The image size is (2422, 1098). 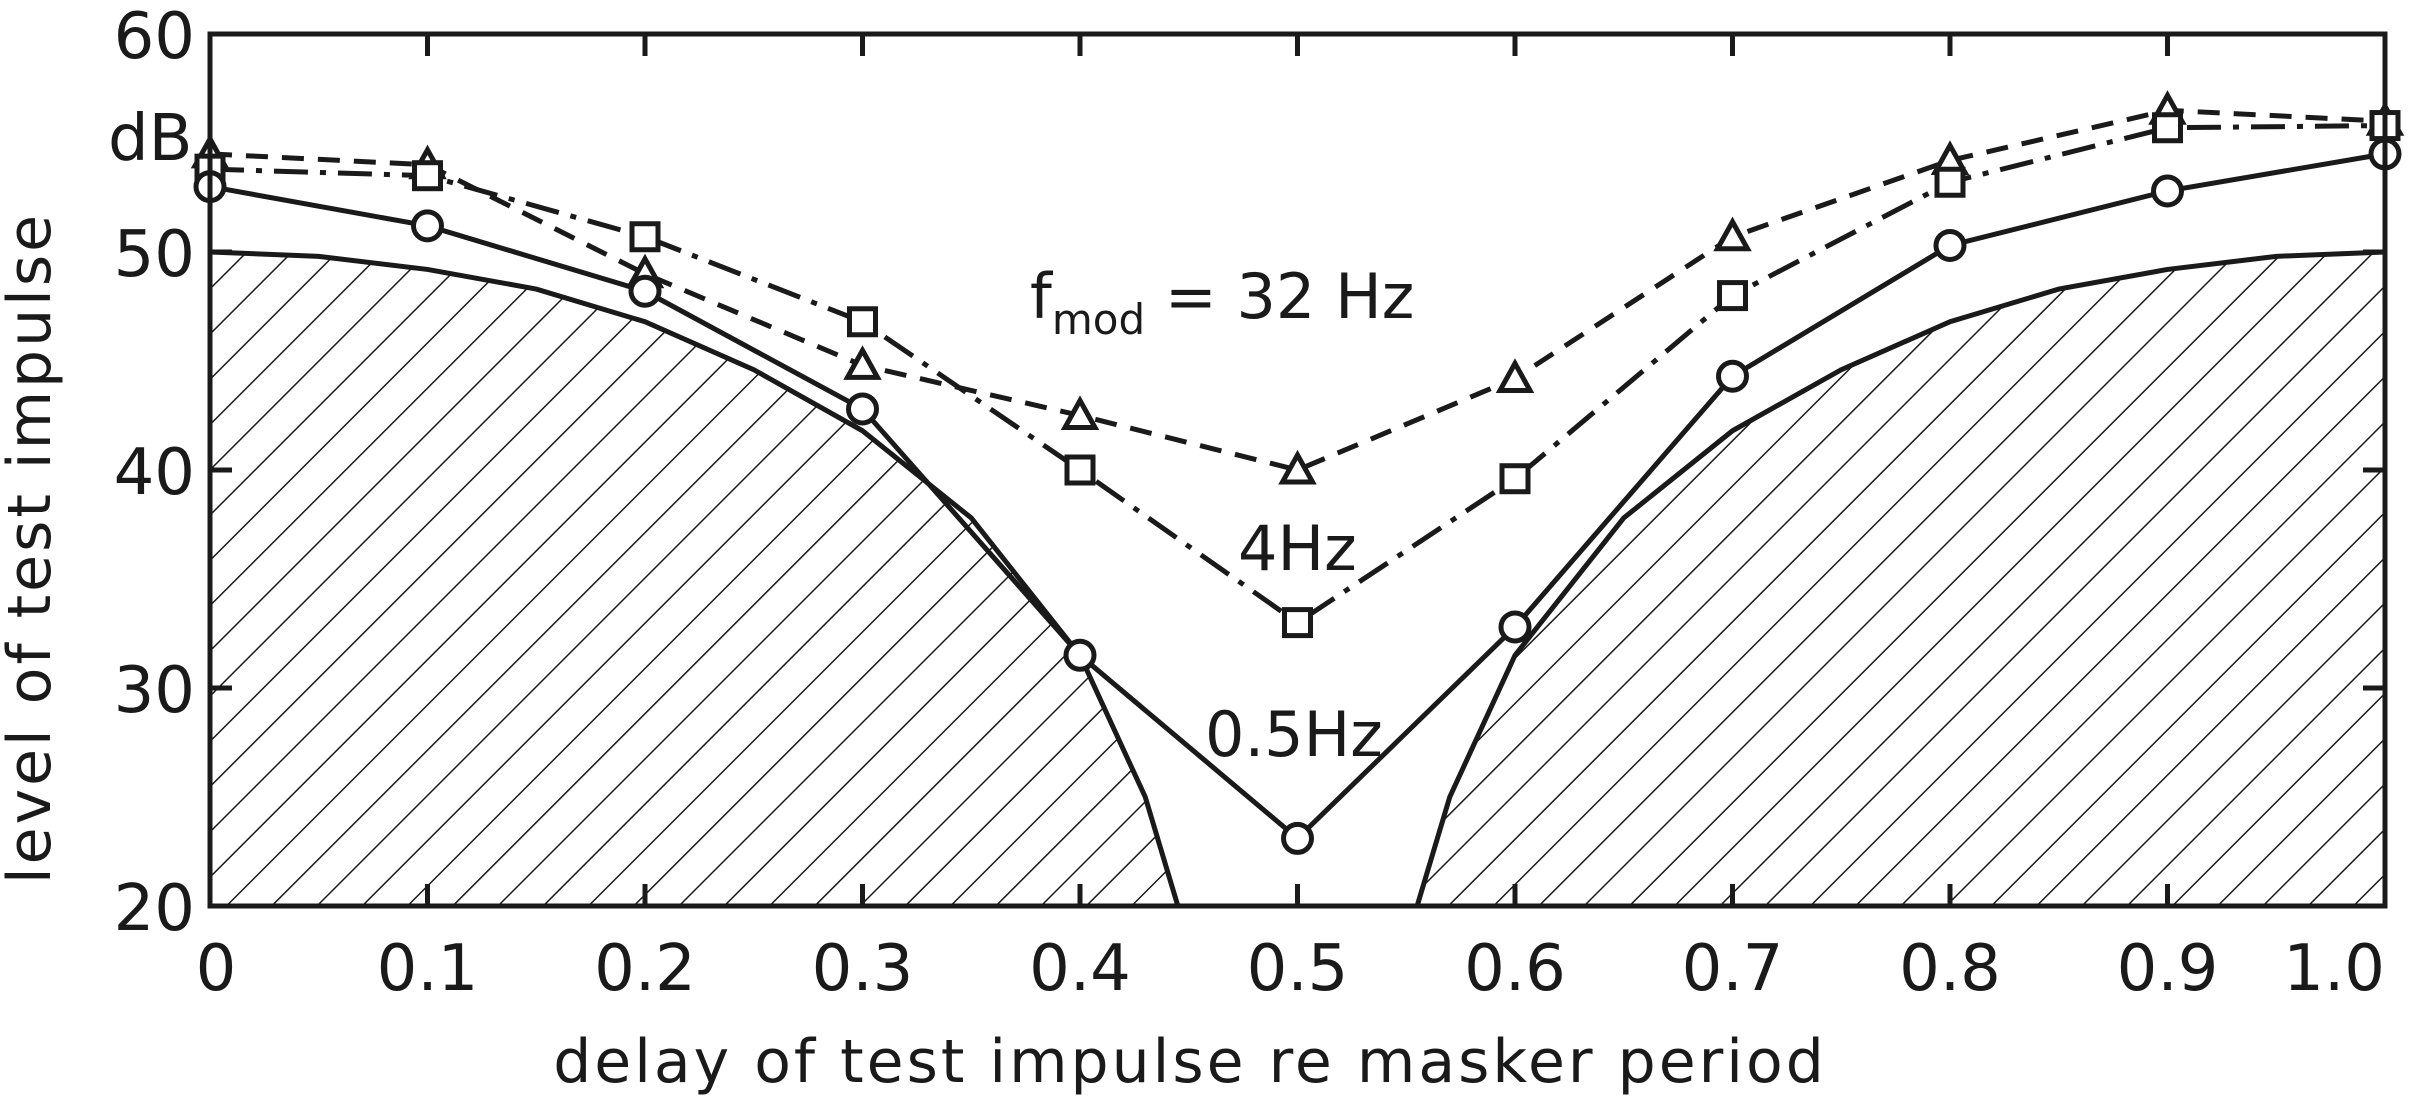 I want to click on x-tick-label: 0.9, so click(x=2168, y=969).